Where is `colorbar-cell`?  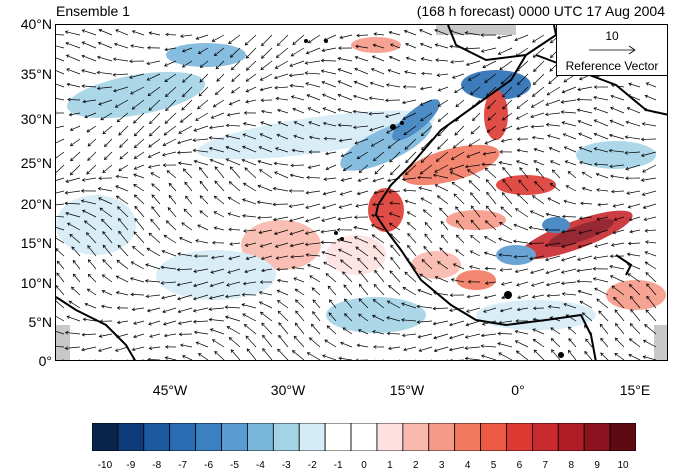
colorbar-cell is located at coordinates (467, 437).